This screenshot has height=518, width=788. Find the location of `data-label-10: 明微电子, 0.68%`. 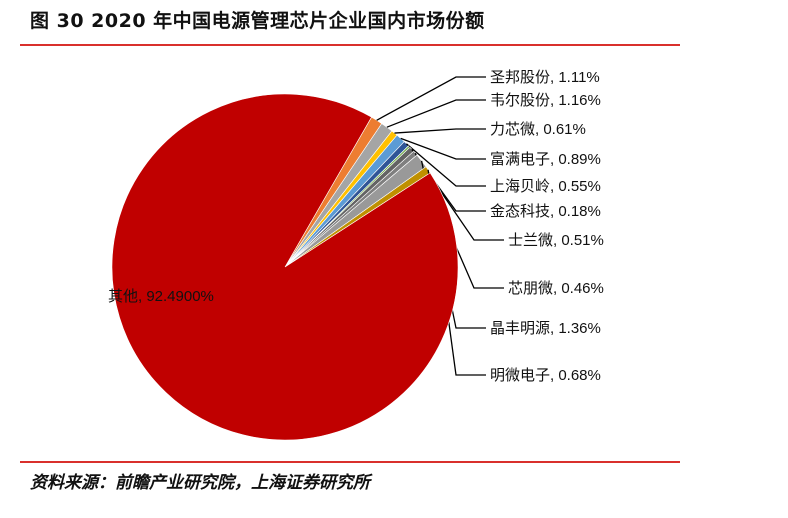

data-label-10: 明微电子, 0.68% is located at coordinates (545, 375).